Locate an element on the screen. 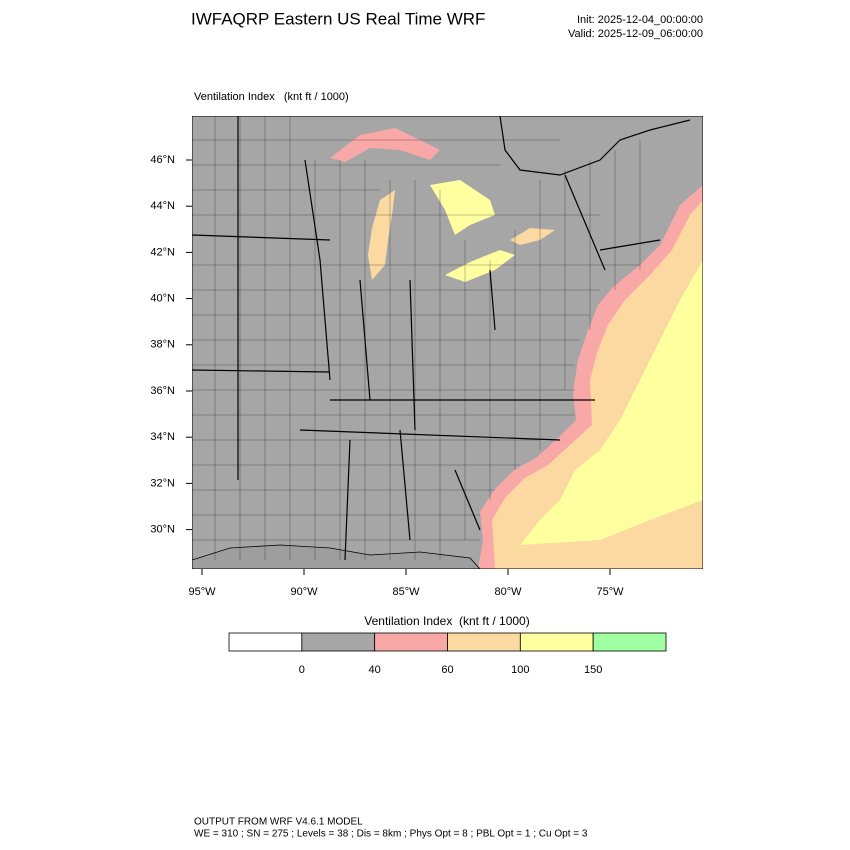 This screenshot has width=850, height=850. lat-label: 44°N is located at coordinates (162, 206).